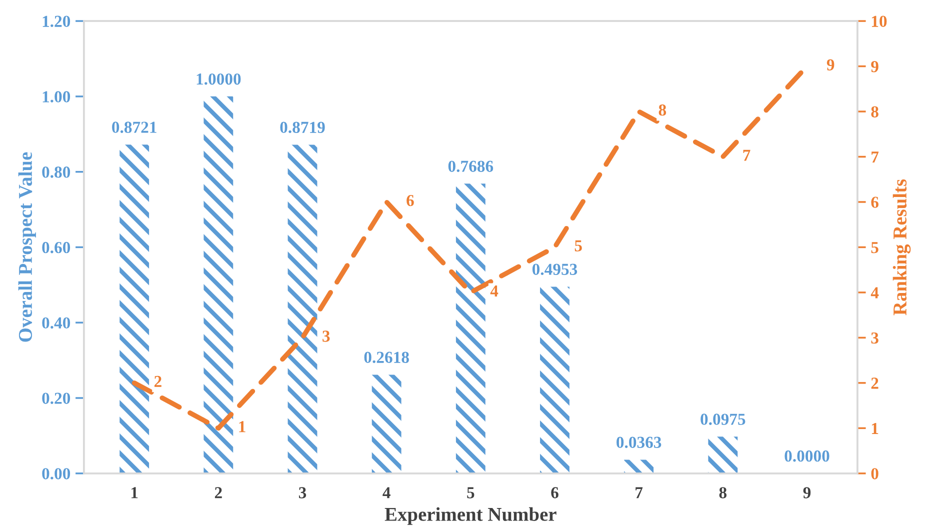 Image resolution: width=932 pixels, height=526 pixels. What do you see at coordinates (578, 246) in the screenshot?
I see `data-label: 5` at bounding box center [578, 246].